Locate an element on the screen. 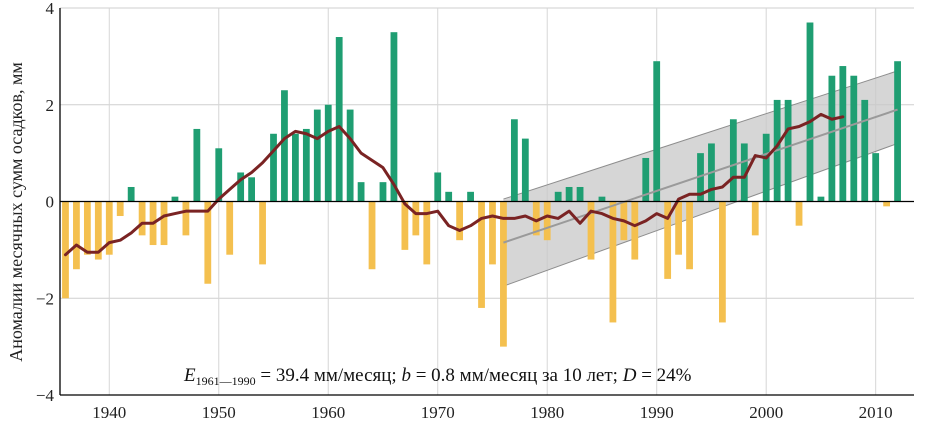  bar-1977 is located at coordinates (514, 160).